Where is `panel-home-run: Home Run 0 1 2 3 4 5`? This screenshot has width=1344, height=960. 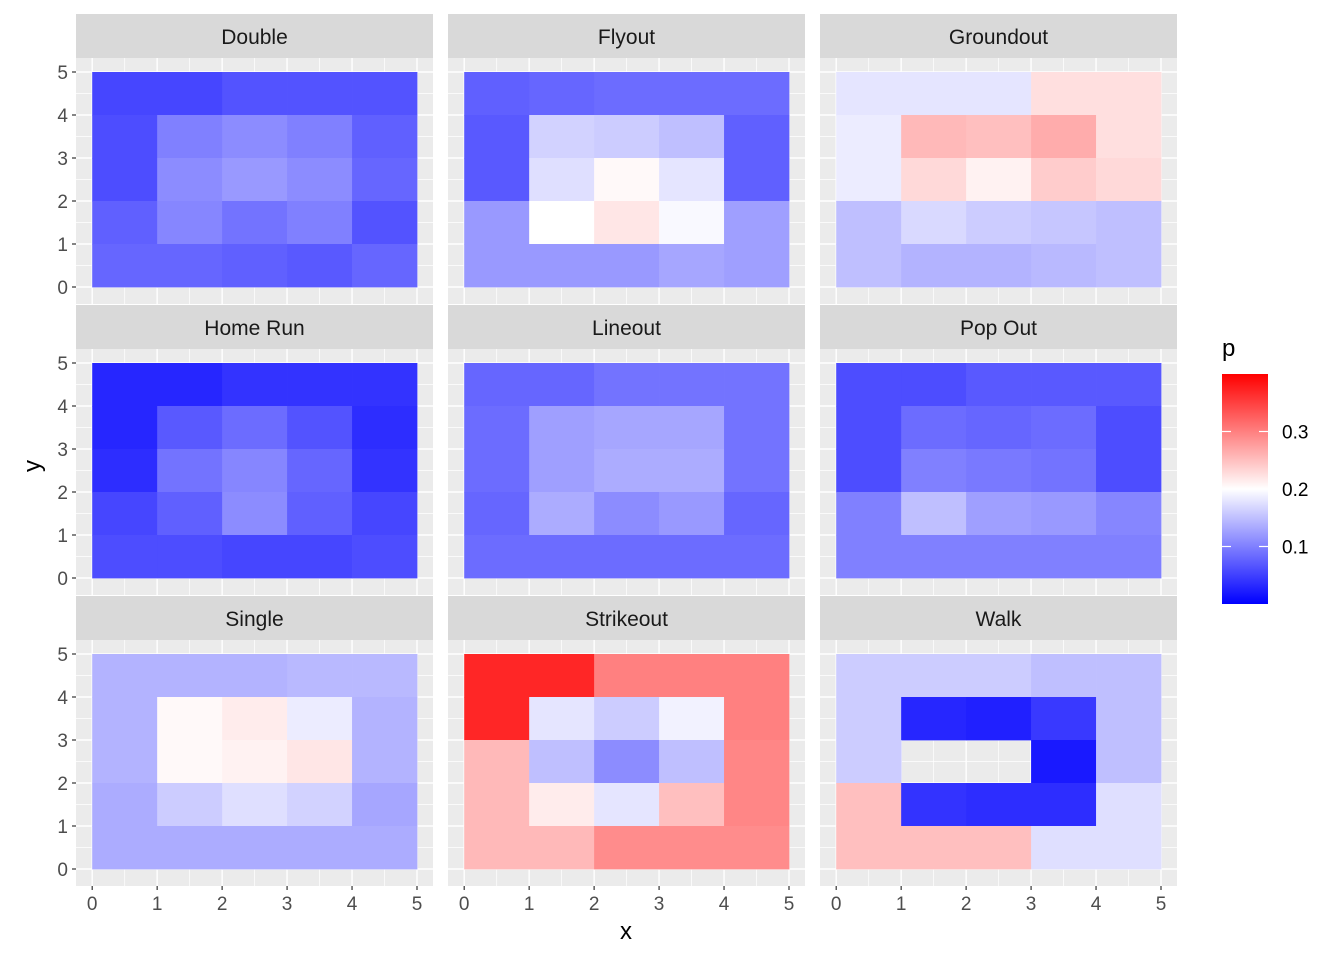
panel-home-run: Home Run 0 1 2 3 4 5 is located at coordinates (245, 450).